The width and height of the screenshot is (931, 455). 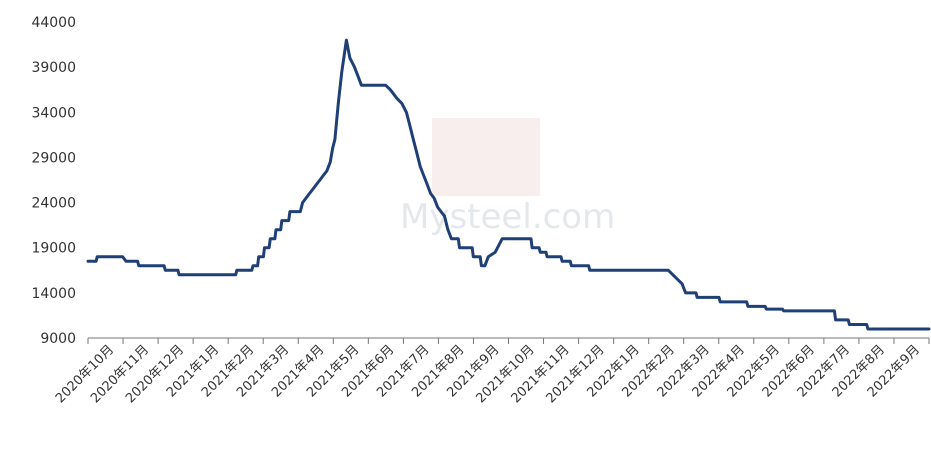 I want to click on y-tick-label: 44000, so click(x=53, y=23).